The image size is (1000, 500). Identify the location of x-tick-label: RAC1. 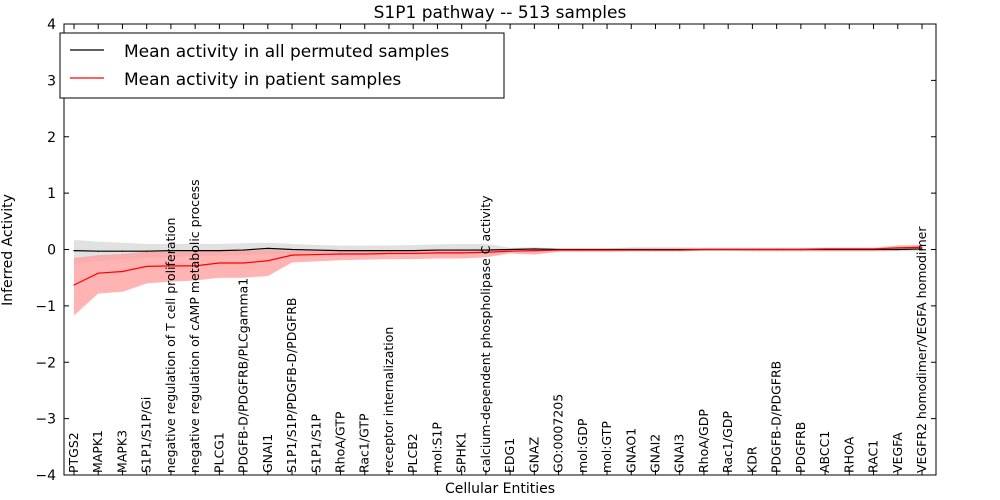
(873, 456).